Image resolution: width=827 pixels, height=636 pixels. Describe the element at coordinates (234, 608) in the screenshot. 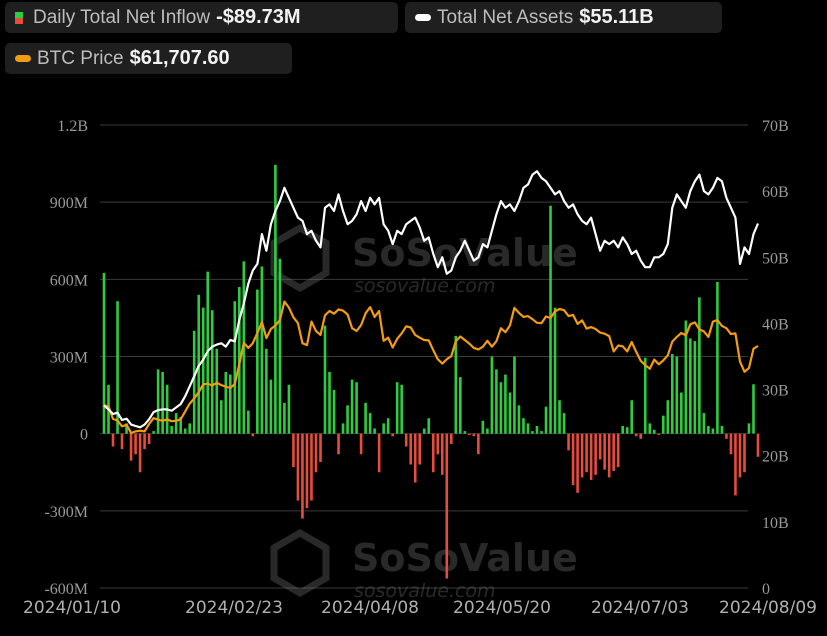

I see `x-tick-label: 2024/02/23` at that location.